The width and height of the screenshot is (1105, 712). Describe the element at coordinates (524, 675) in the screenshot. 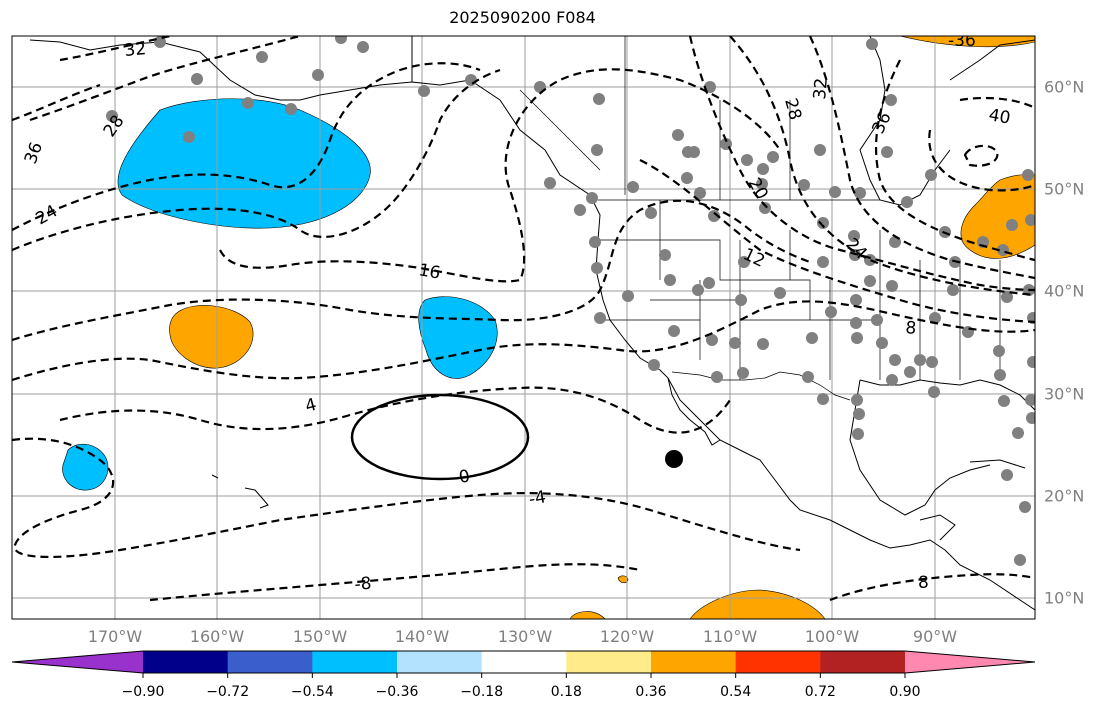

I see `colorbar-ticks` at that location.